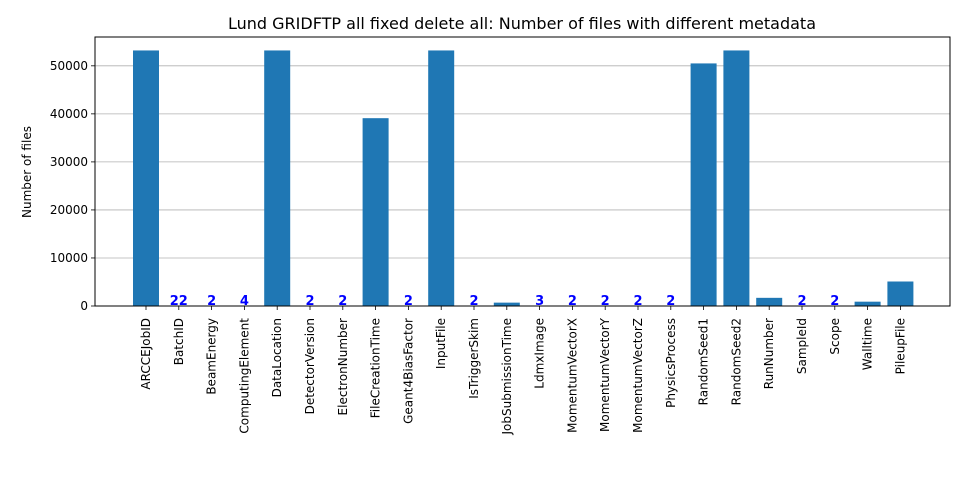 The image size is (955, 484). I want to click on y-tick-label-0: 0, so click(84, 306).